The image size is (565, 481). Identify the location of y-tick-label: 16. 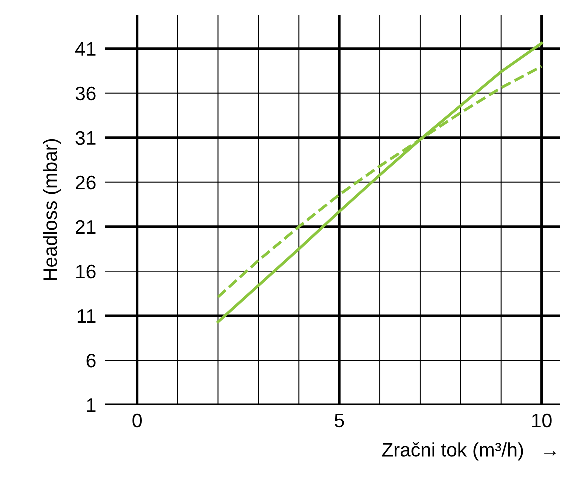
(86, 271).